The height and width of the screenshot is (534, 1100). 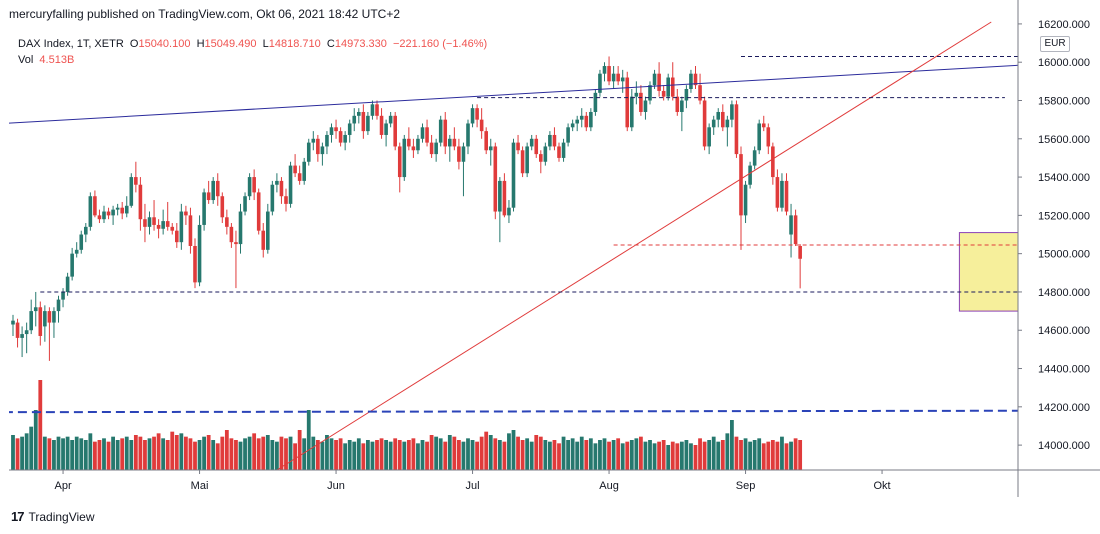 What do you see at coordinates (440, 44) in the screenshot?
I see `change-value: −221.160 (−1.46%)` at bounding box center [440, 44].